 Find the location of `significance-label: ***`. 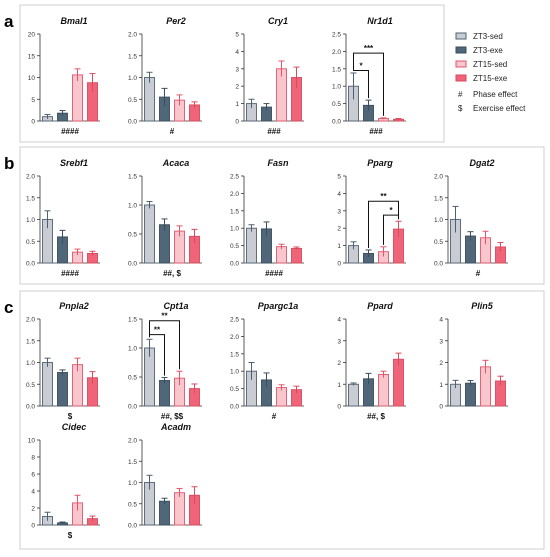

significance-label: *** is located at coordinates (369, 48).